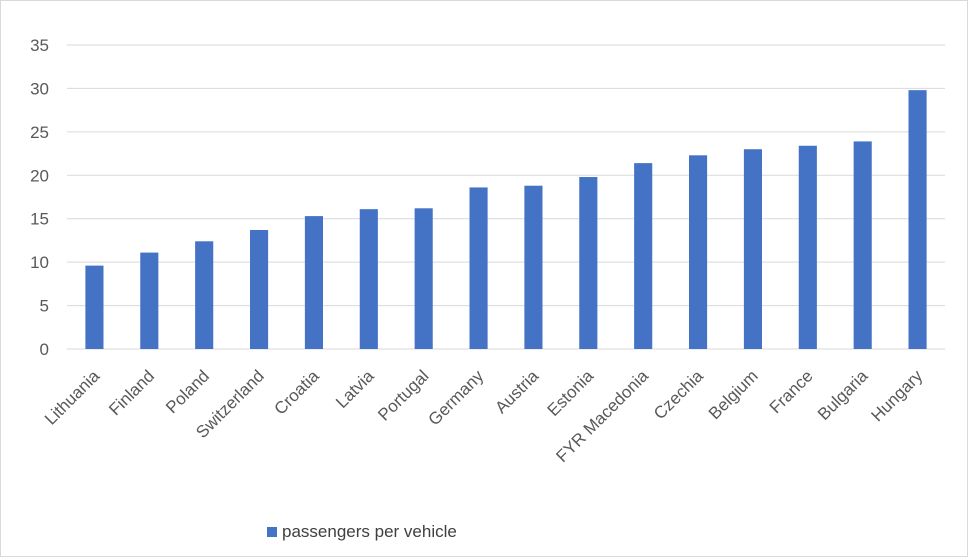  Describe the element at coordinates (643, 256) in the screenshot. I see `bar-fyr-macedonia` at that location.